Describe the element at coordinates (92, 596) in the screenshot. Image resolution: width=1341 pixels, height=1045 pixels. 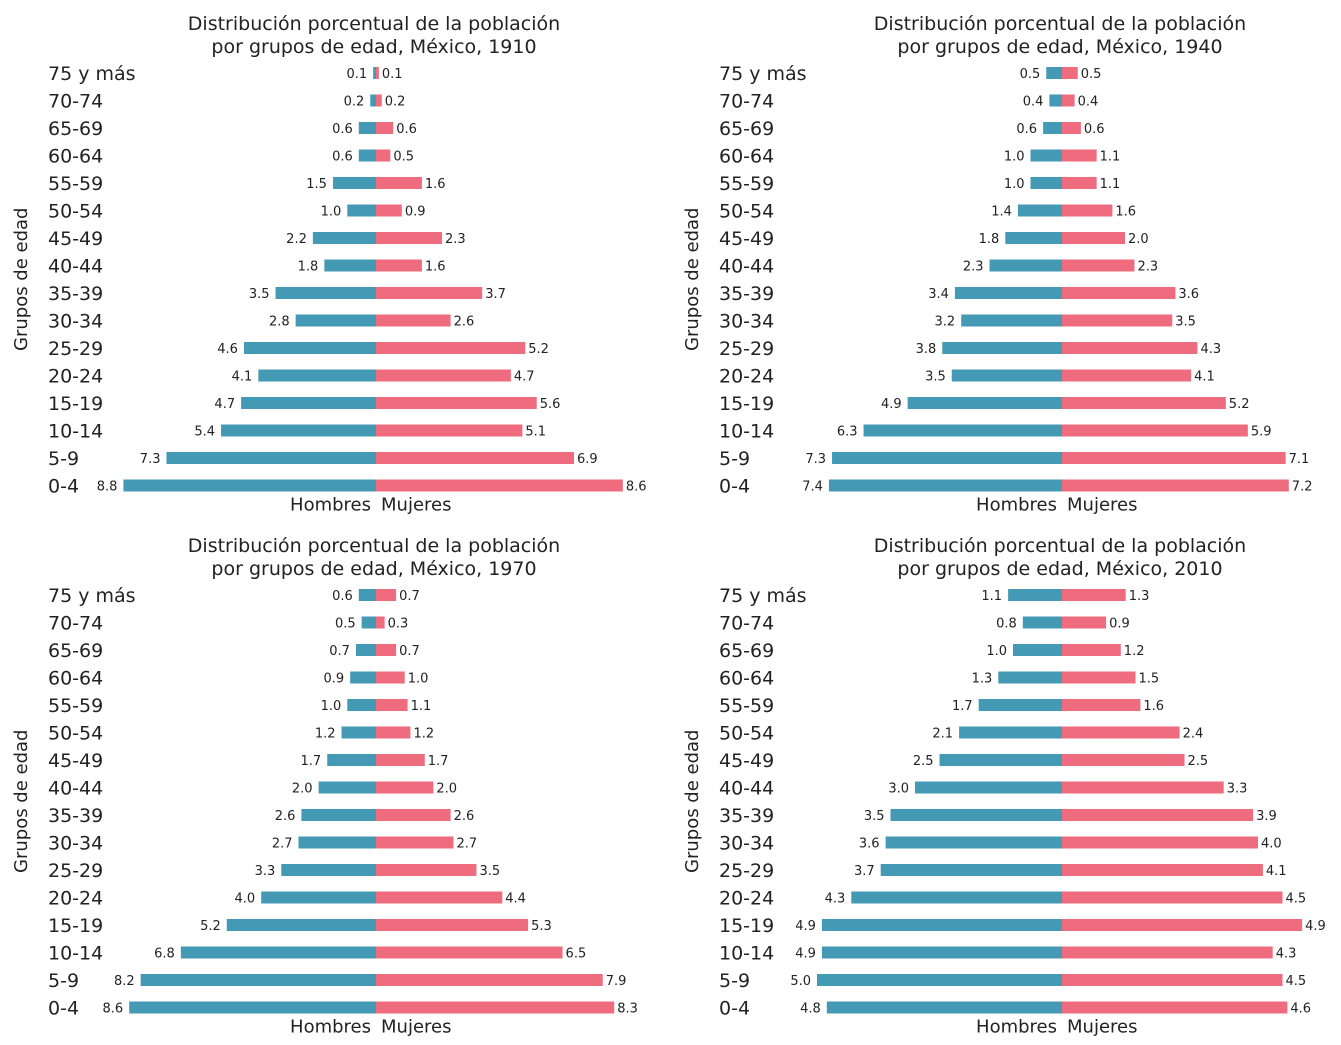
I see `age-group-label: 75 y más` at that location.